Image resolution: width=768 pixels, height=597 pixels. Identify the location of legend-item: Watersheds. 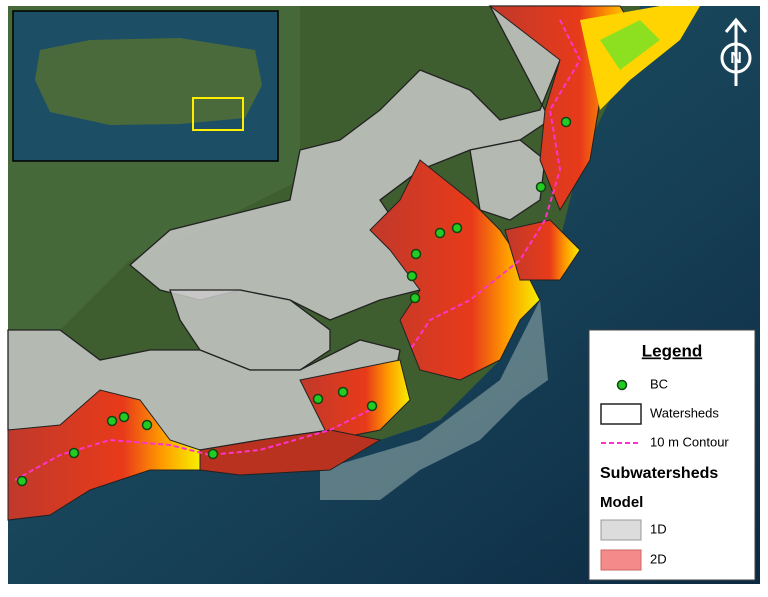
(684, 412).